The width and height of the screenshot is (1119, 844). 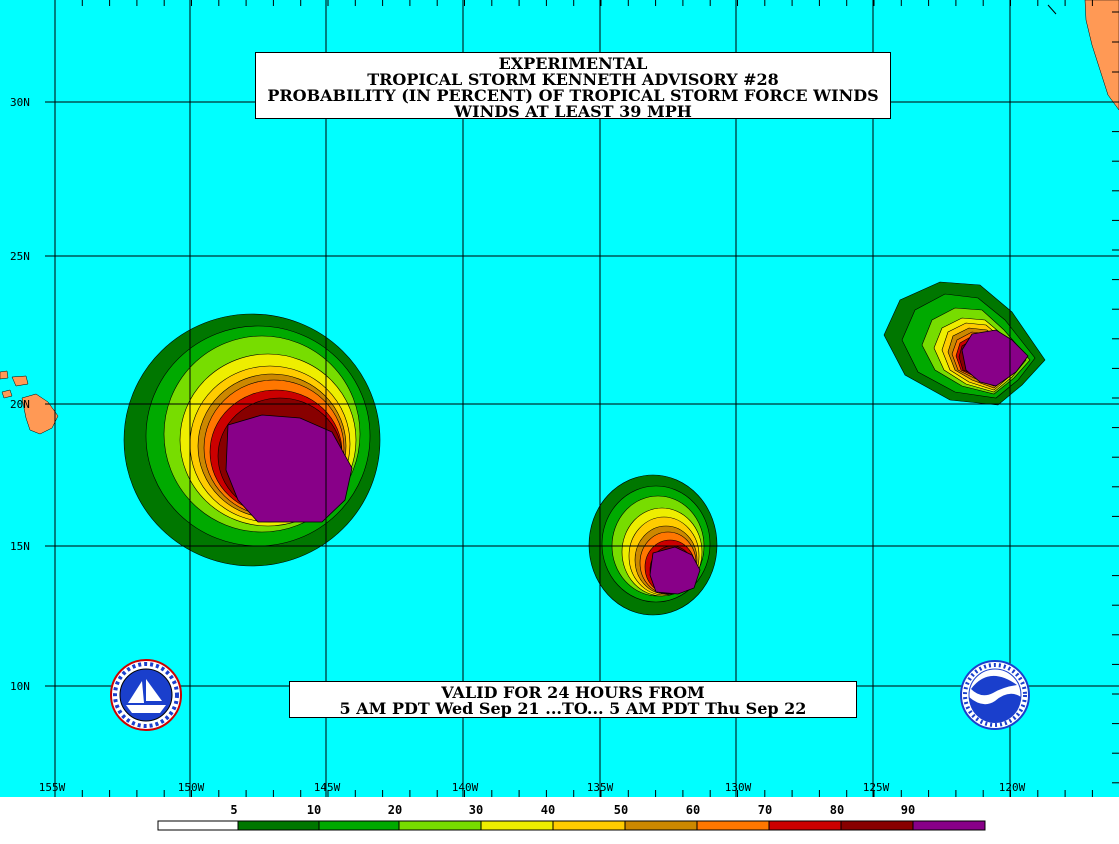 I want to click on lat-label-20n: 20N, so click(x=20, y=404).